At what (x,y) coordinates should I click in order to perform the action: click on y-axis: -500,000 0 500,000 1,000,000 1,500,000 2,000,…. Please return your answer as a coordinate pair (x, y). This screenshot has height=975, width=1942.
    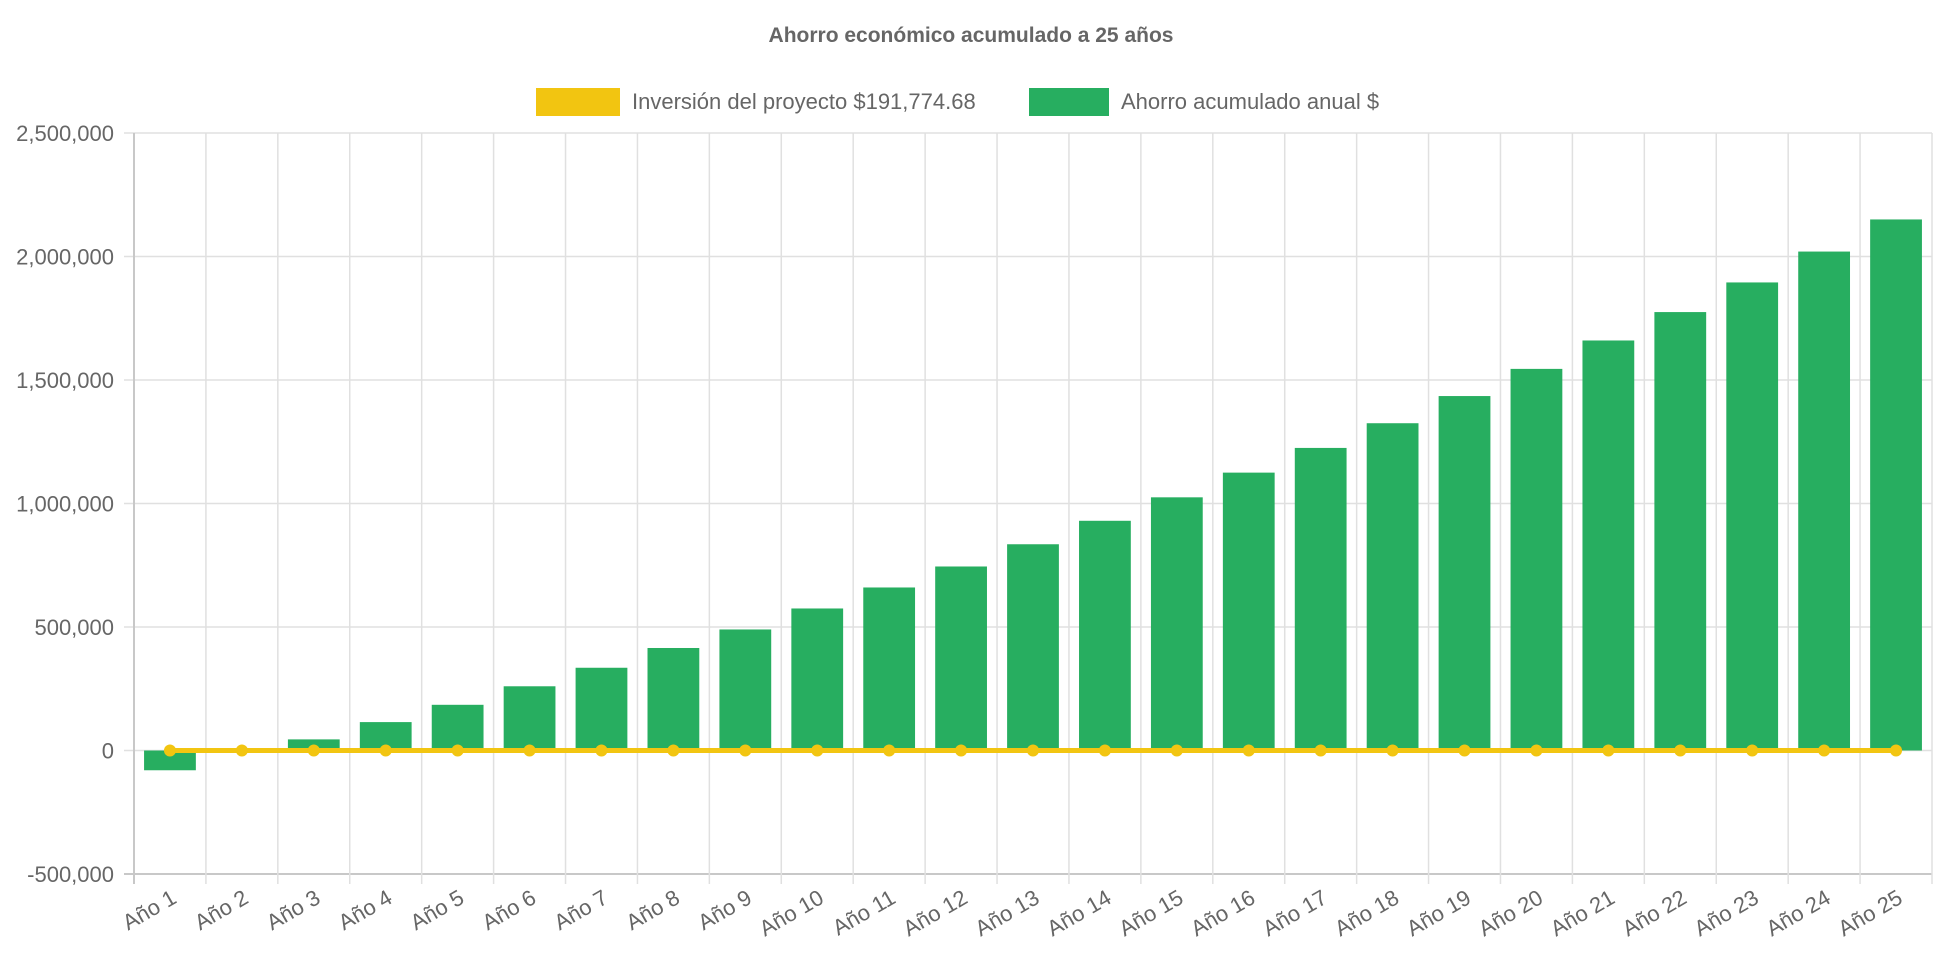
    Looking at the image, I should click on (65, 504).